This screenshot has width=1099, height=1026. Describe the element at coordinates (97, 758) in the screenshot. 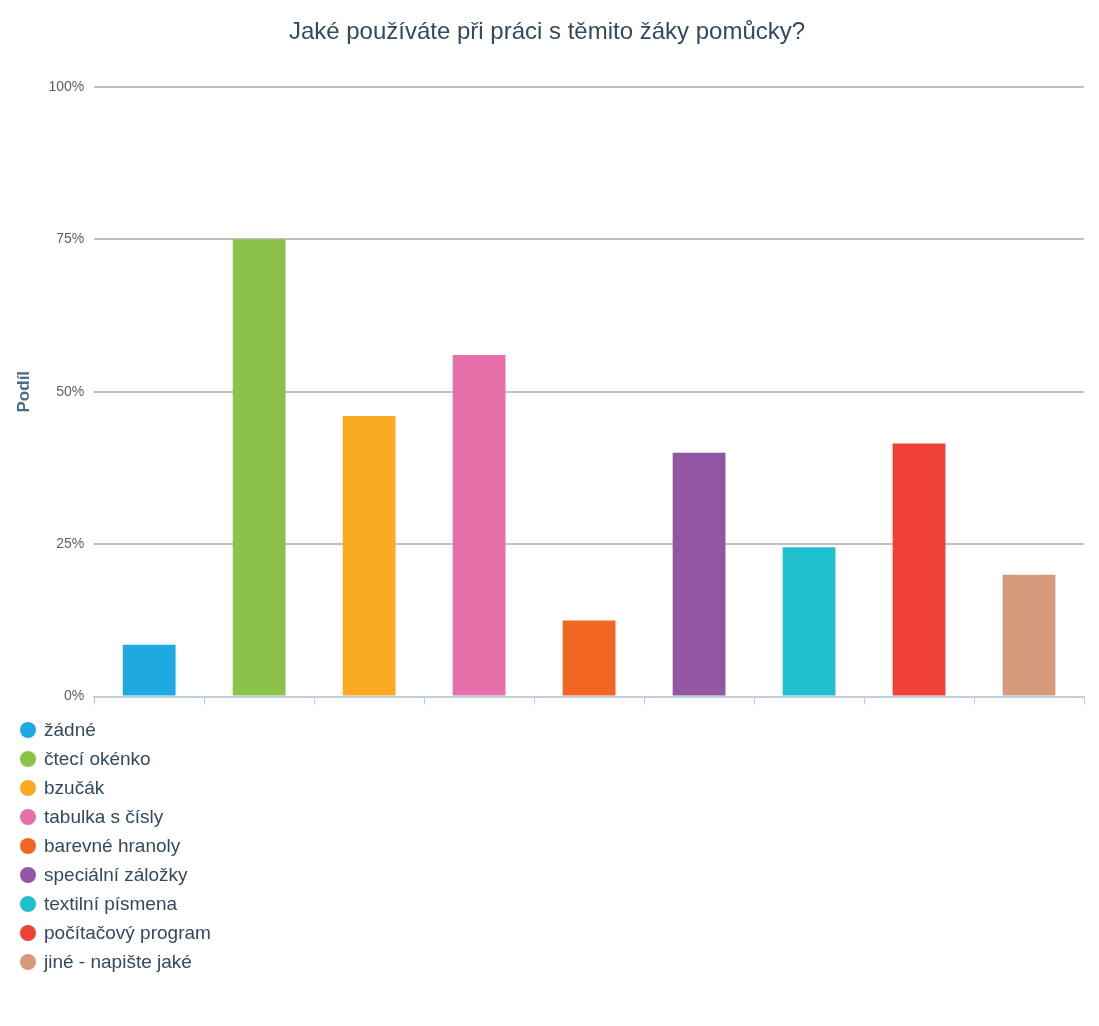

I see `legend-label: čtecí okénko` at that location.